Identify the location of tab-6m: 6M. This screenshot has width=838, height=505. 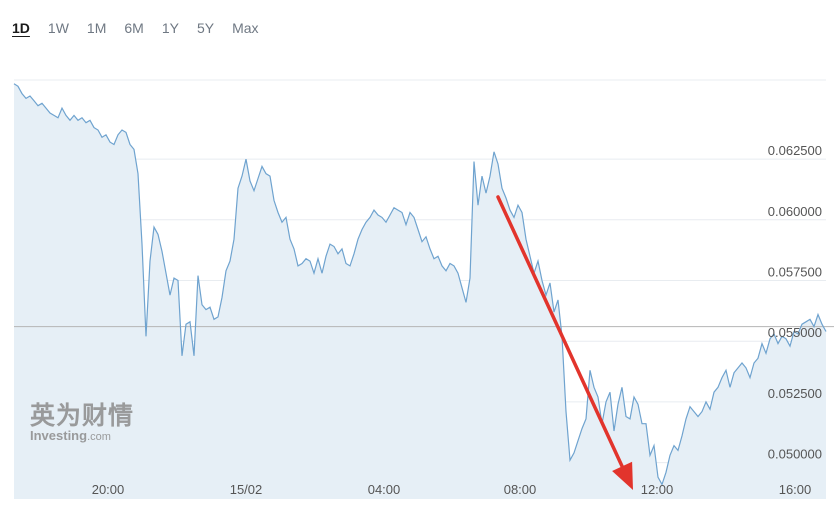
(134, 28).